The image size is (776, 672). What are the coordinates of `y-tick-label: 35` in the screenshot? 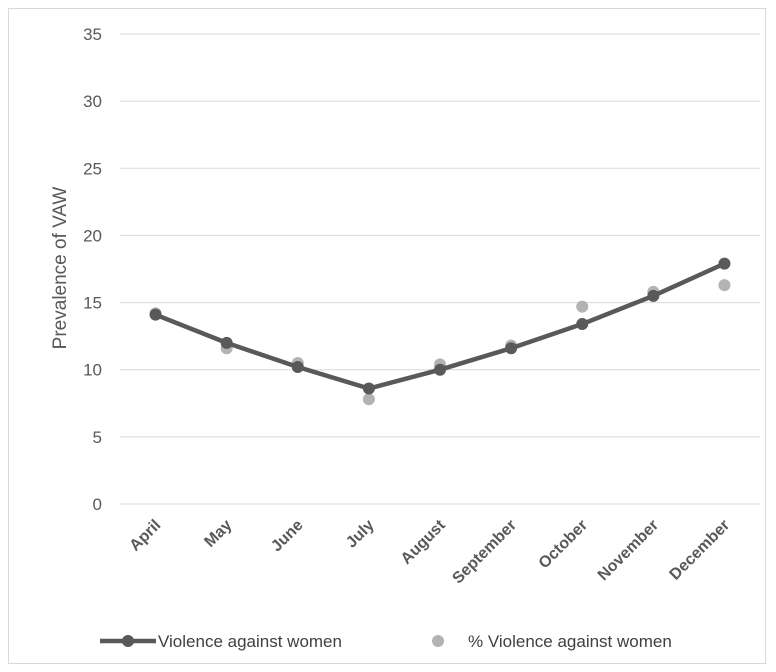 It's located at (92, 34).